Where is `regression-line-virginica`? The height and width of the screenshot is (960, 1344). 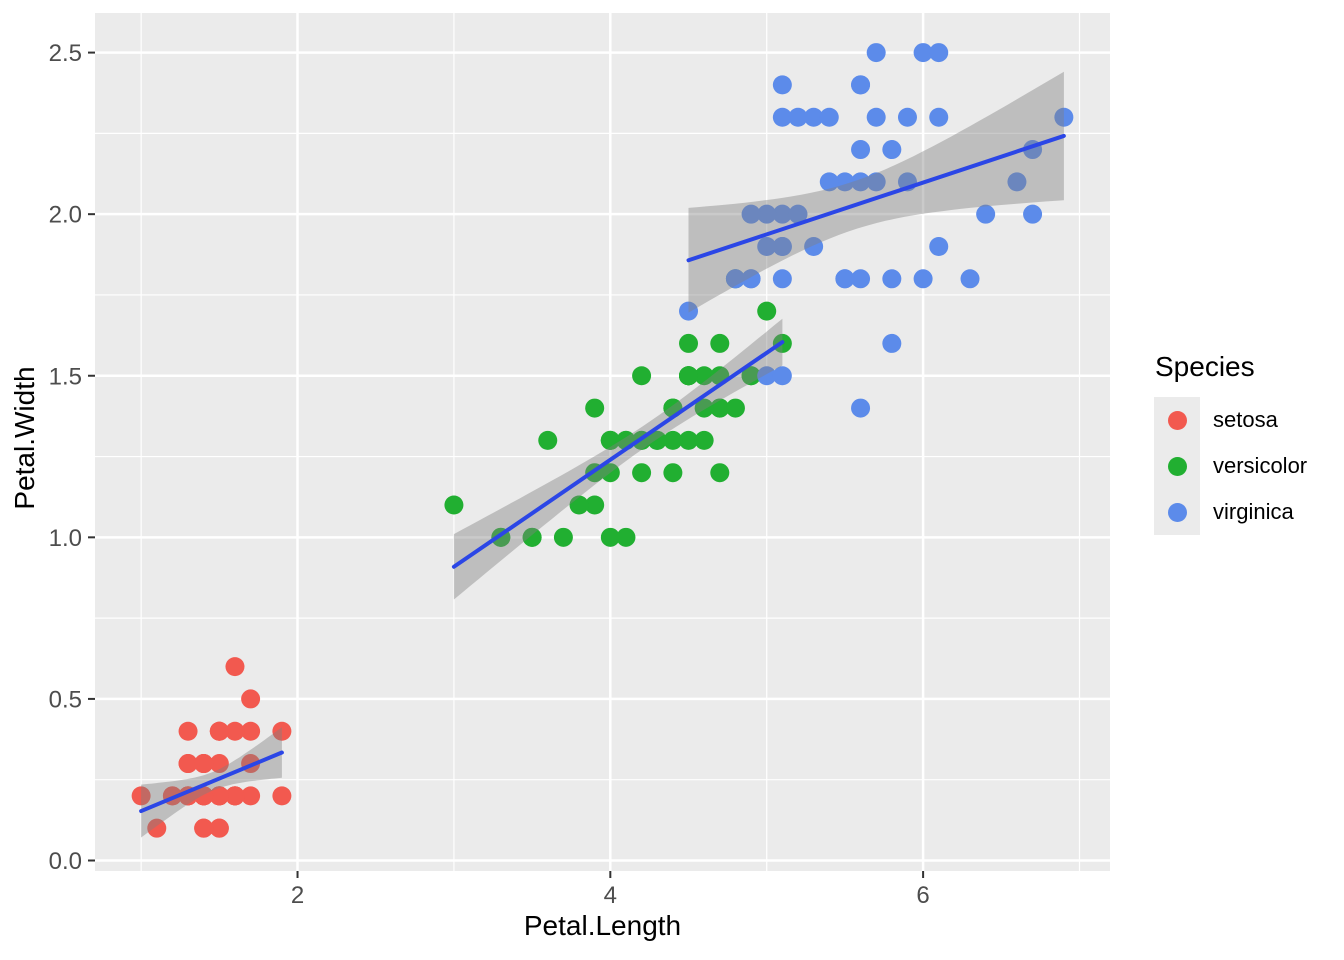
regression-line-virginica is located at coordinates (876, 198).